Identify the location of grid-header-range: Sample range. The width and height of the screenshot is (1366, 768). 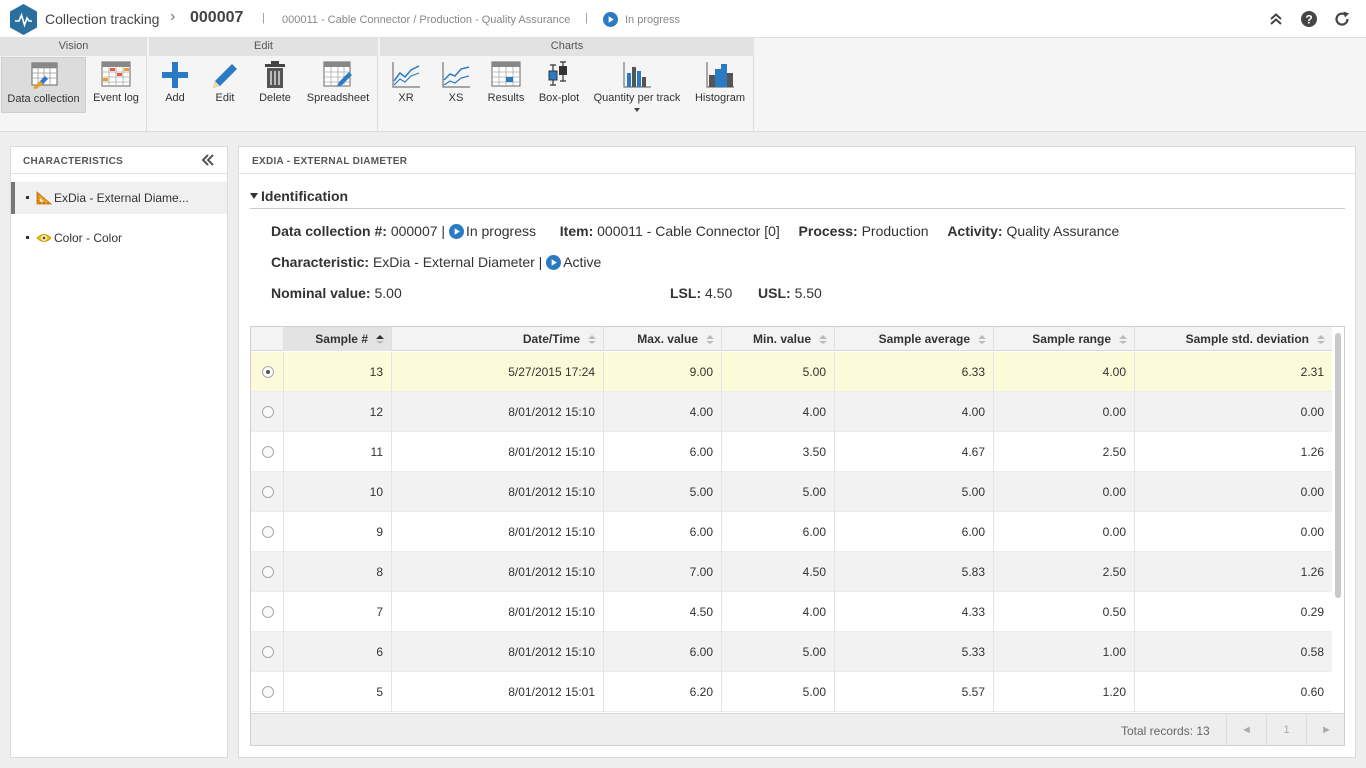
(1063, 339).